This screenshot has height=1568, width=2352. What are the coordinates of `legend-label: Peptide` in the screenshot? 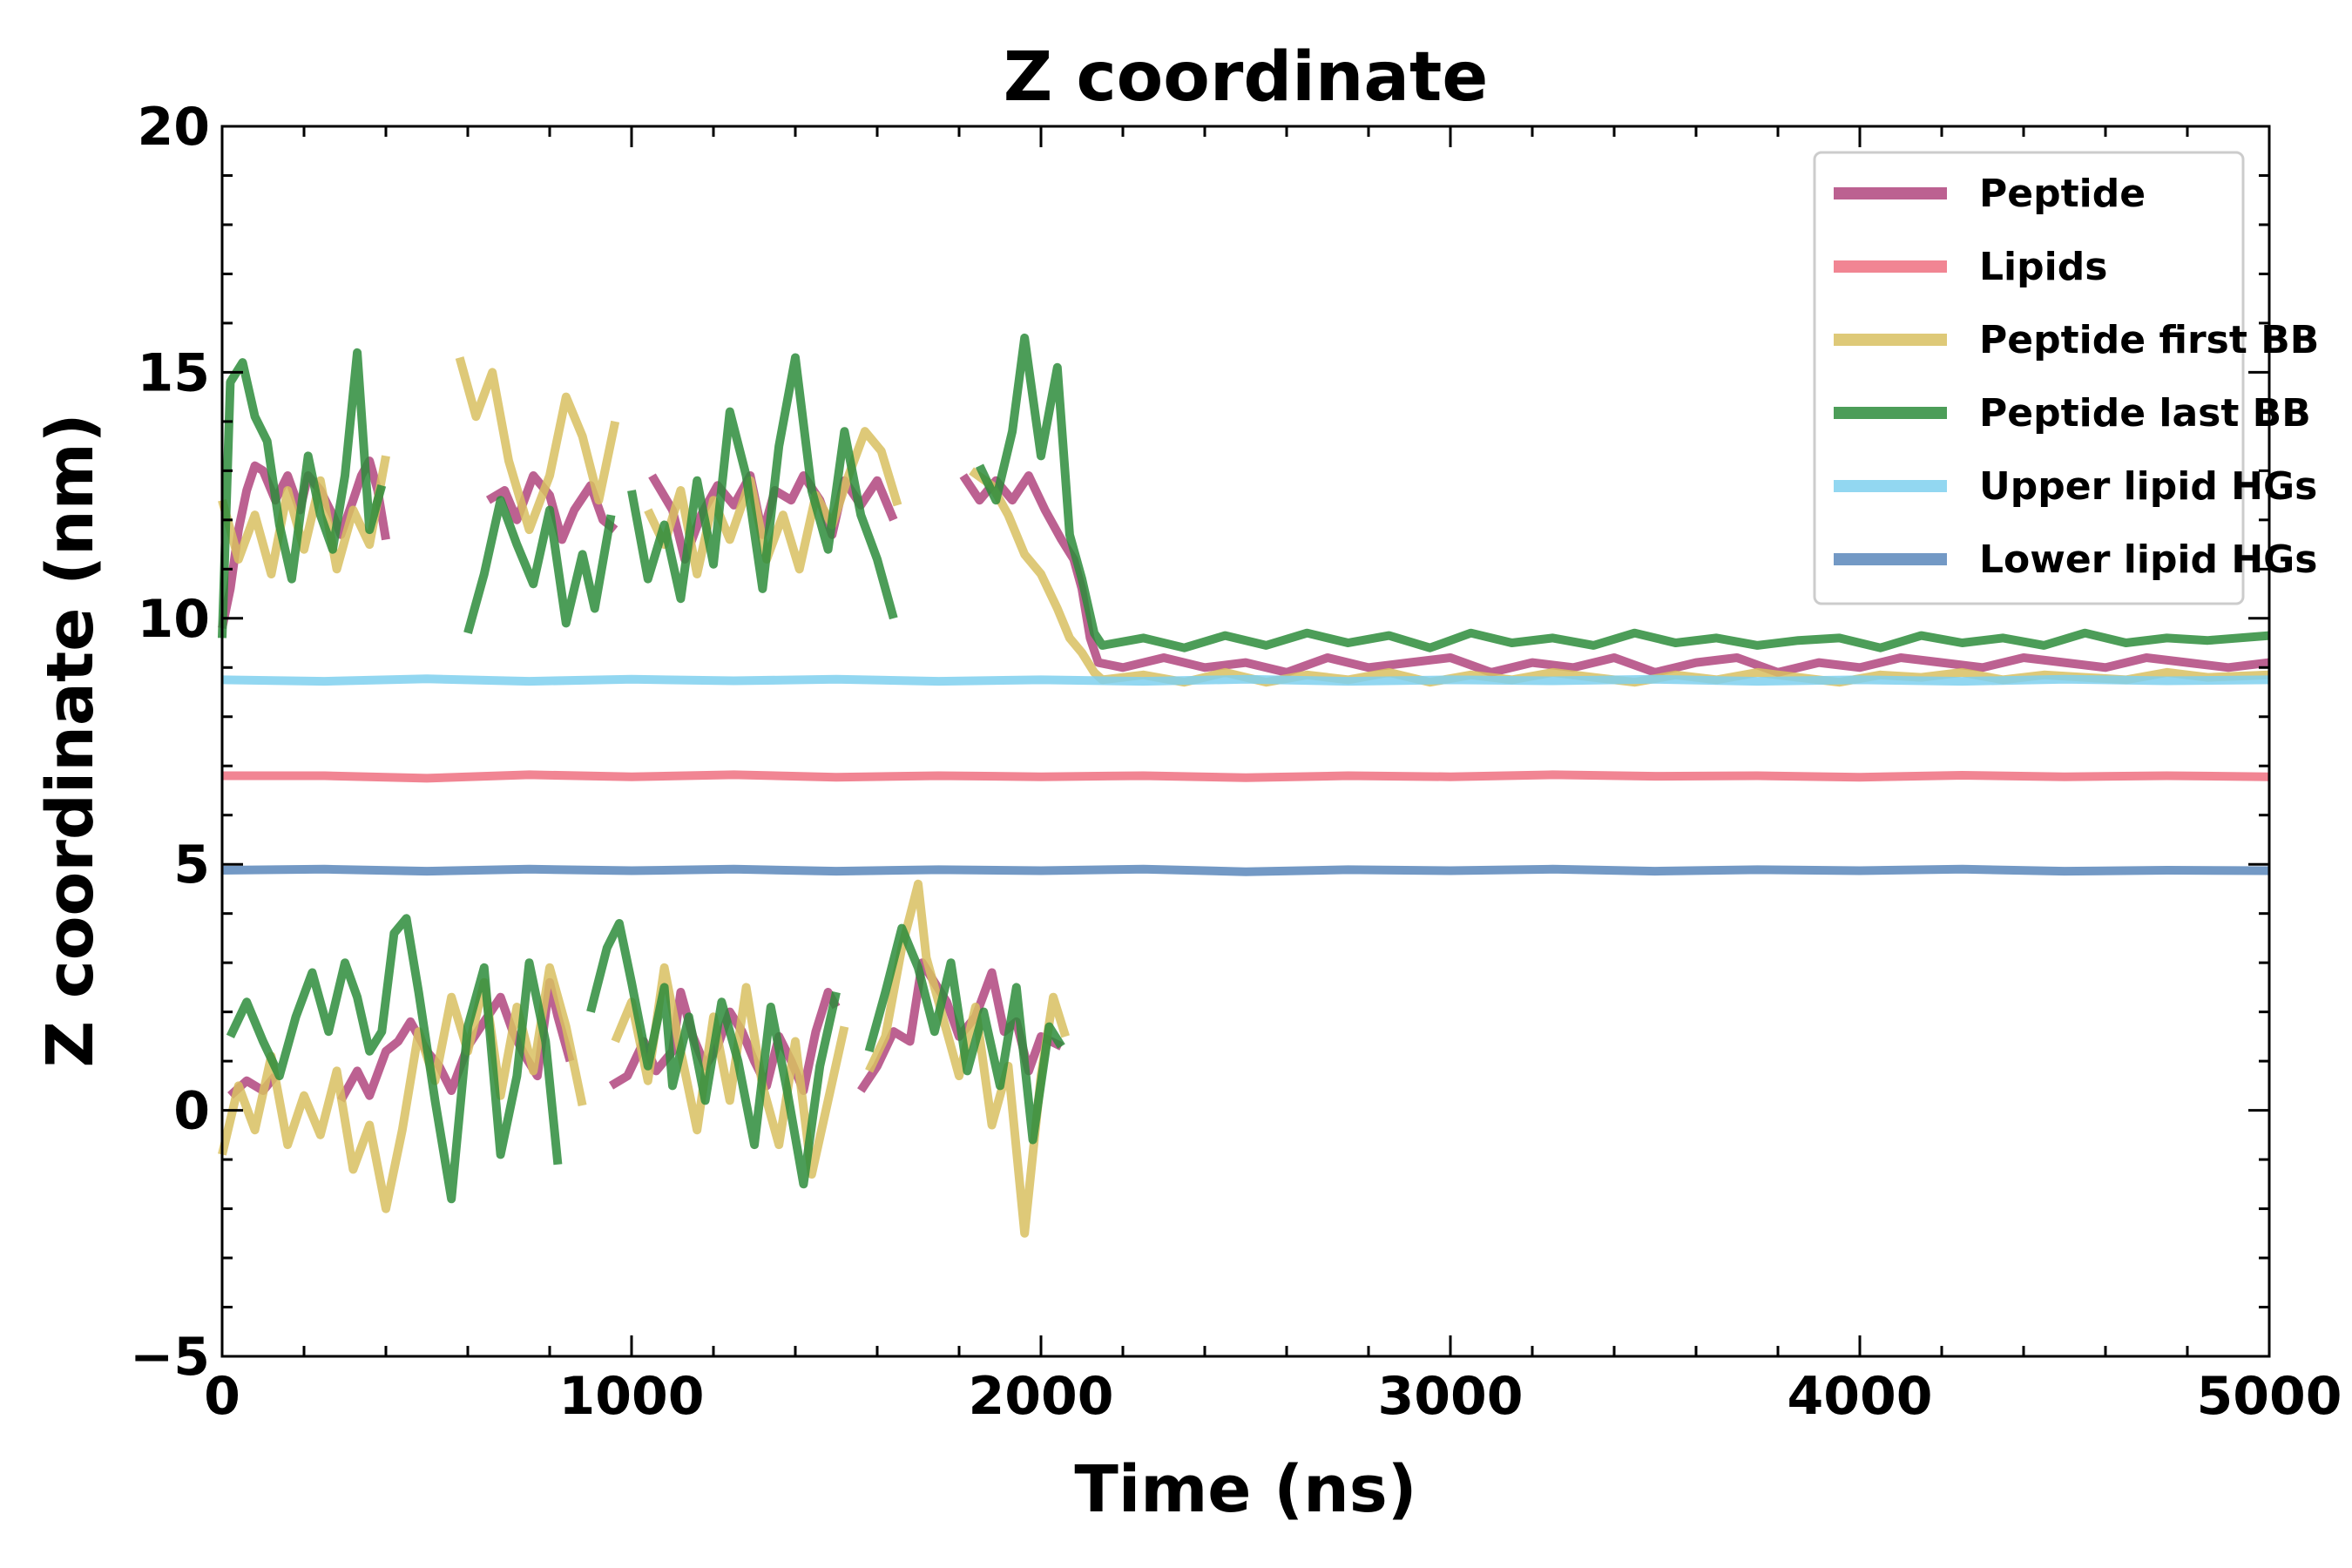 It's located at (2063, 194).